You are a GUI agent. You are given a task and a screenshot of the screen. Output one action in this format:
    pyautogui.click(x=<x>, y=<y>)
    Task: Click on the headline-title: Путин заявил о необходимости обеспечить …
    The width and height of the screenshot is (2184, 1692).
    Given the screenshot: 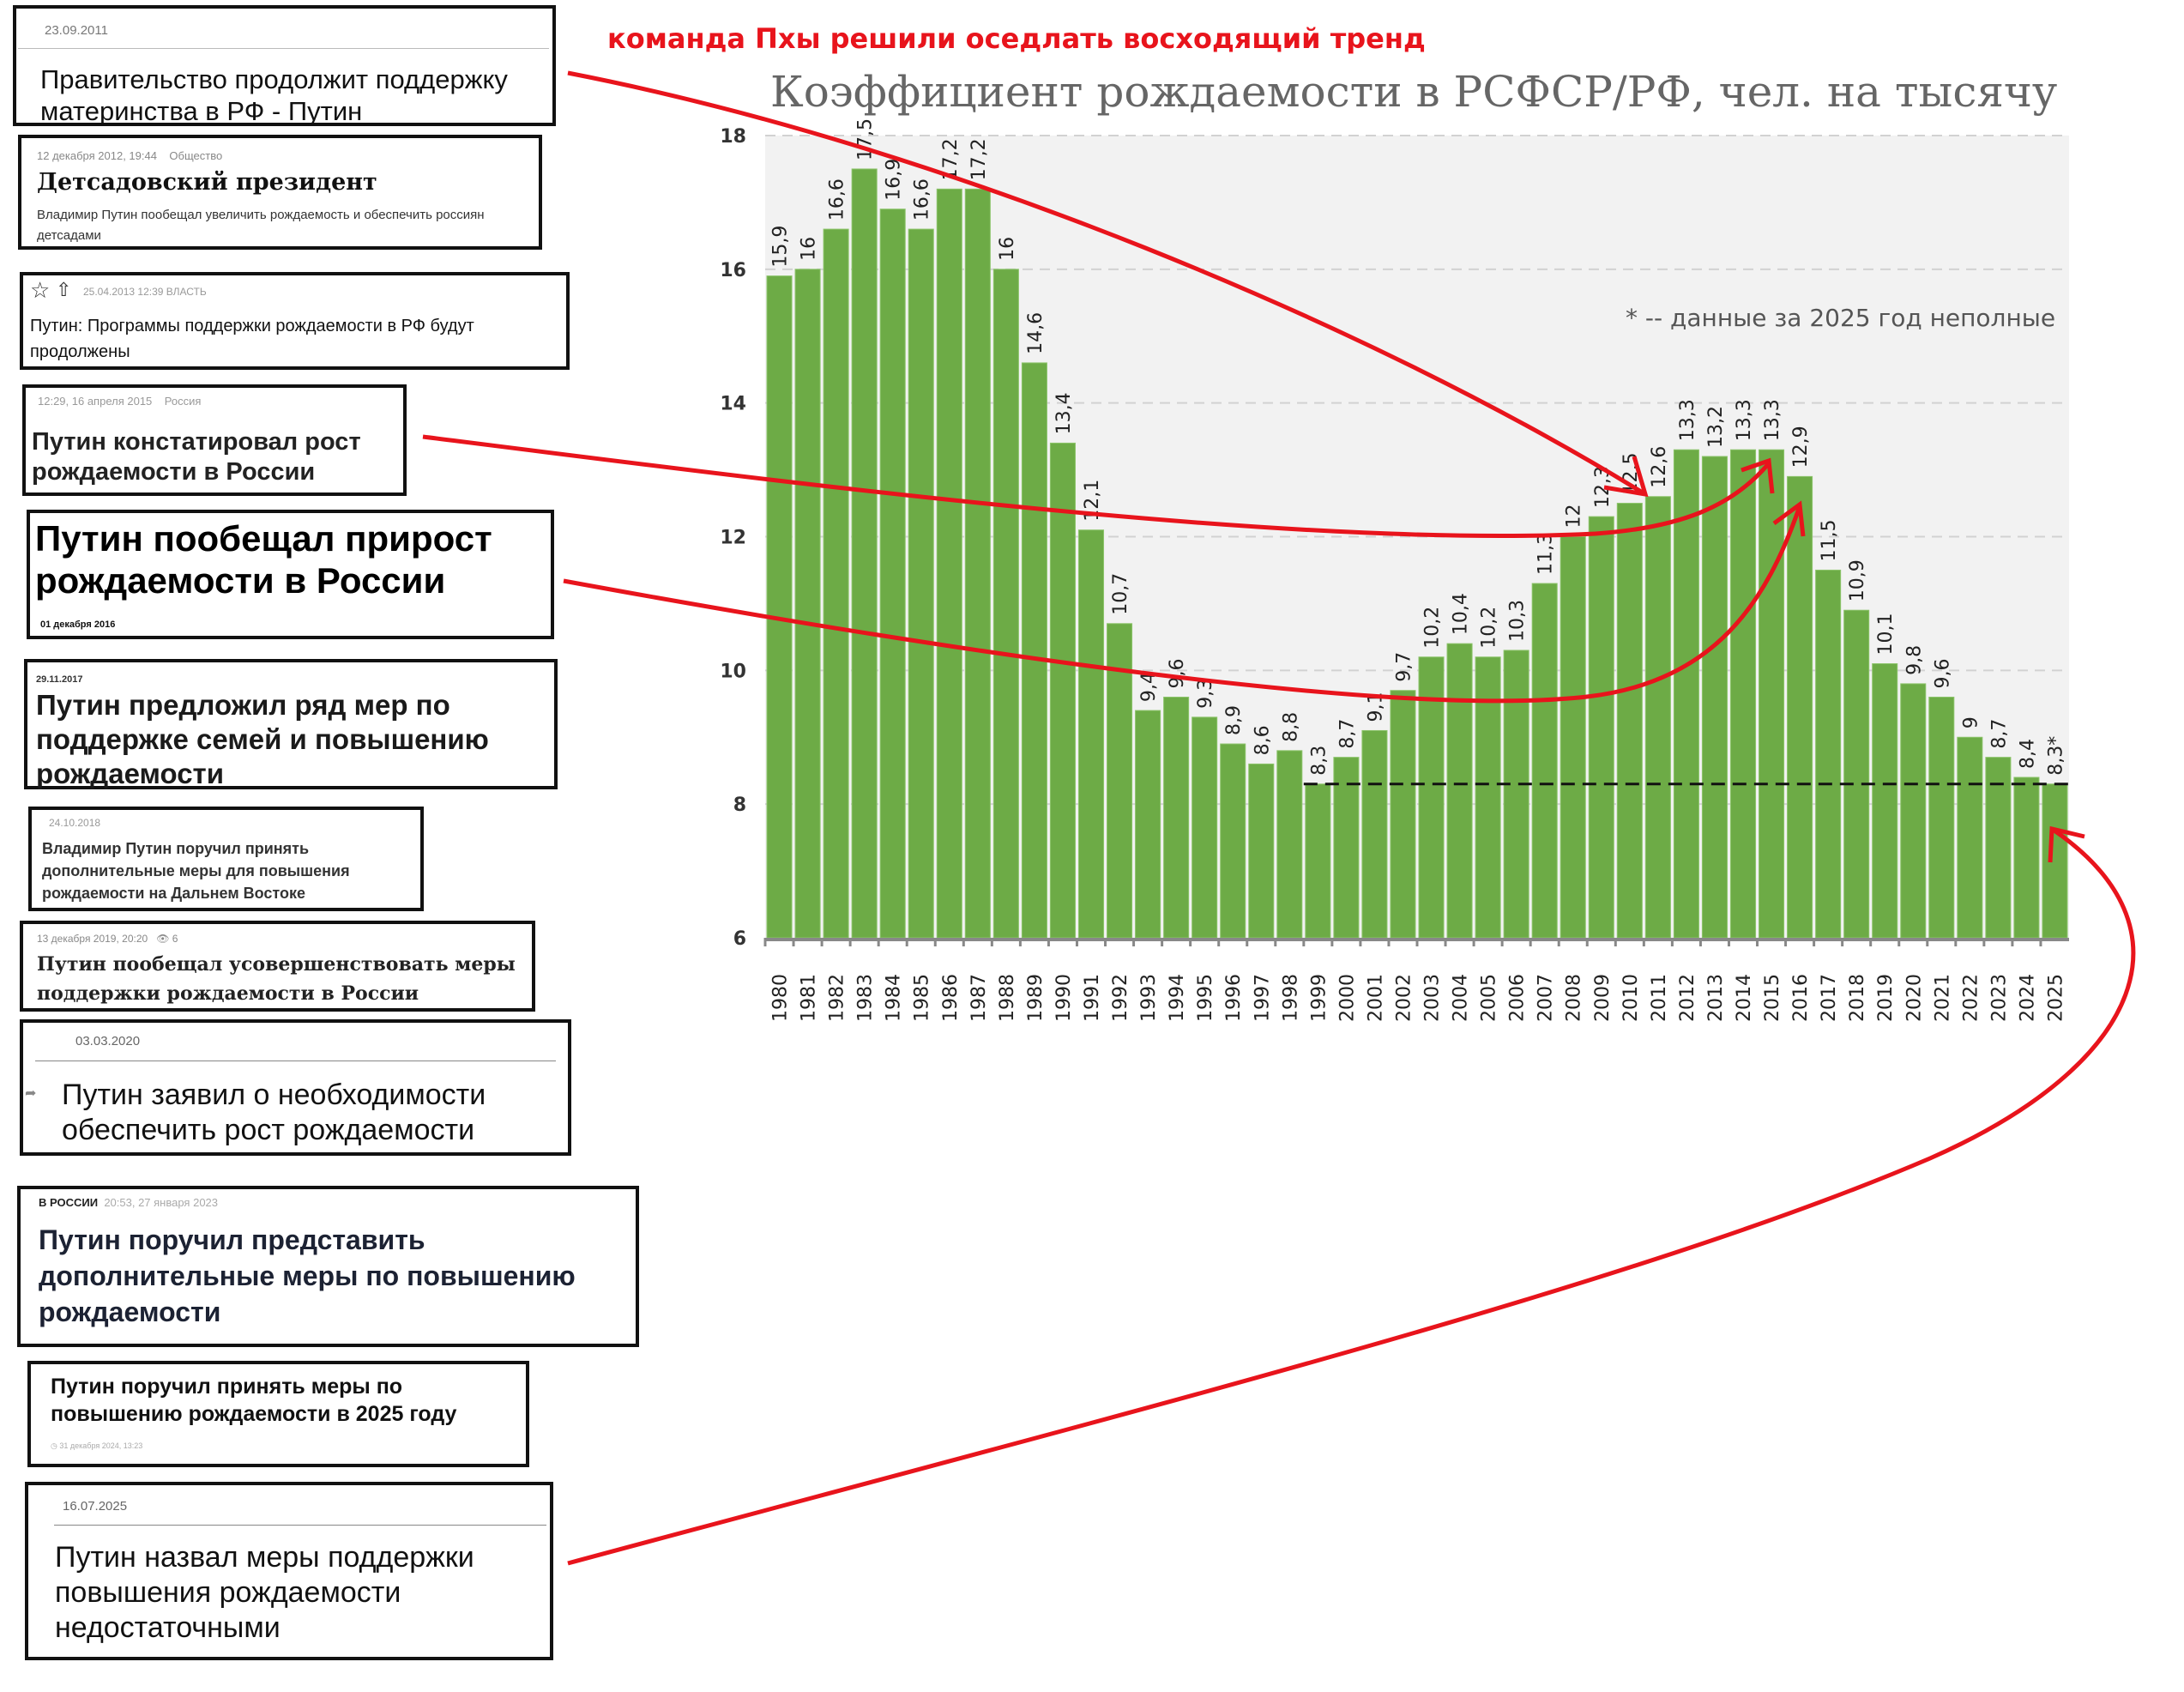 What is the action you would take?
    pyautogui.click(x=274, y=1113)
    